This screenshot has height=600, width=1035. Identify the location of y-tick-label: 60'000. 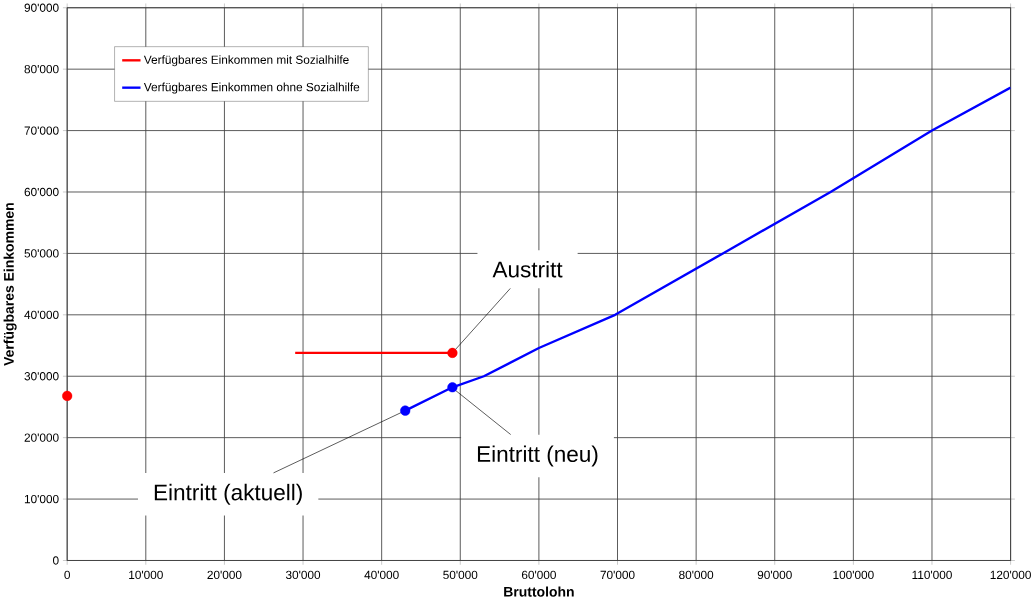
(41, 192).